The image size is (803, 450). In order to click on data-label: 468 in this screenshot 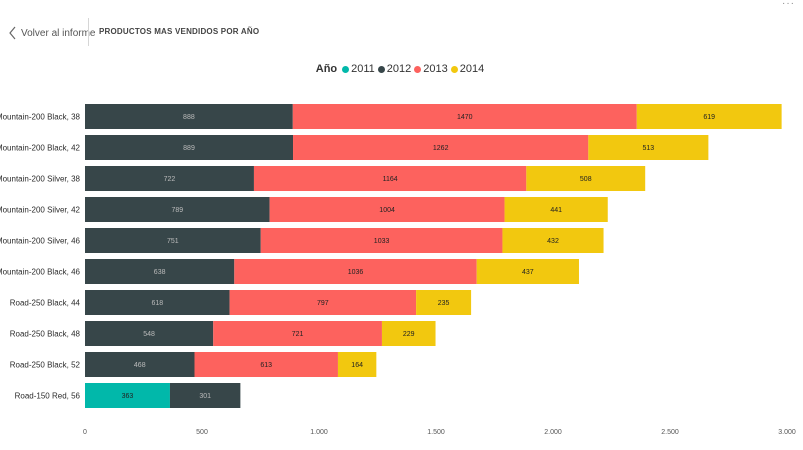, I will do `click(140, 365)`.